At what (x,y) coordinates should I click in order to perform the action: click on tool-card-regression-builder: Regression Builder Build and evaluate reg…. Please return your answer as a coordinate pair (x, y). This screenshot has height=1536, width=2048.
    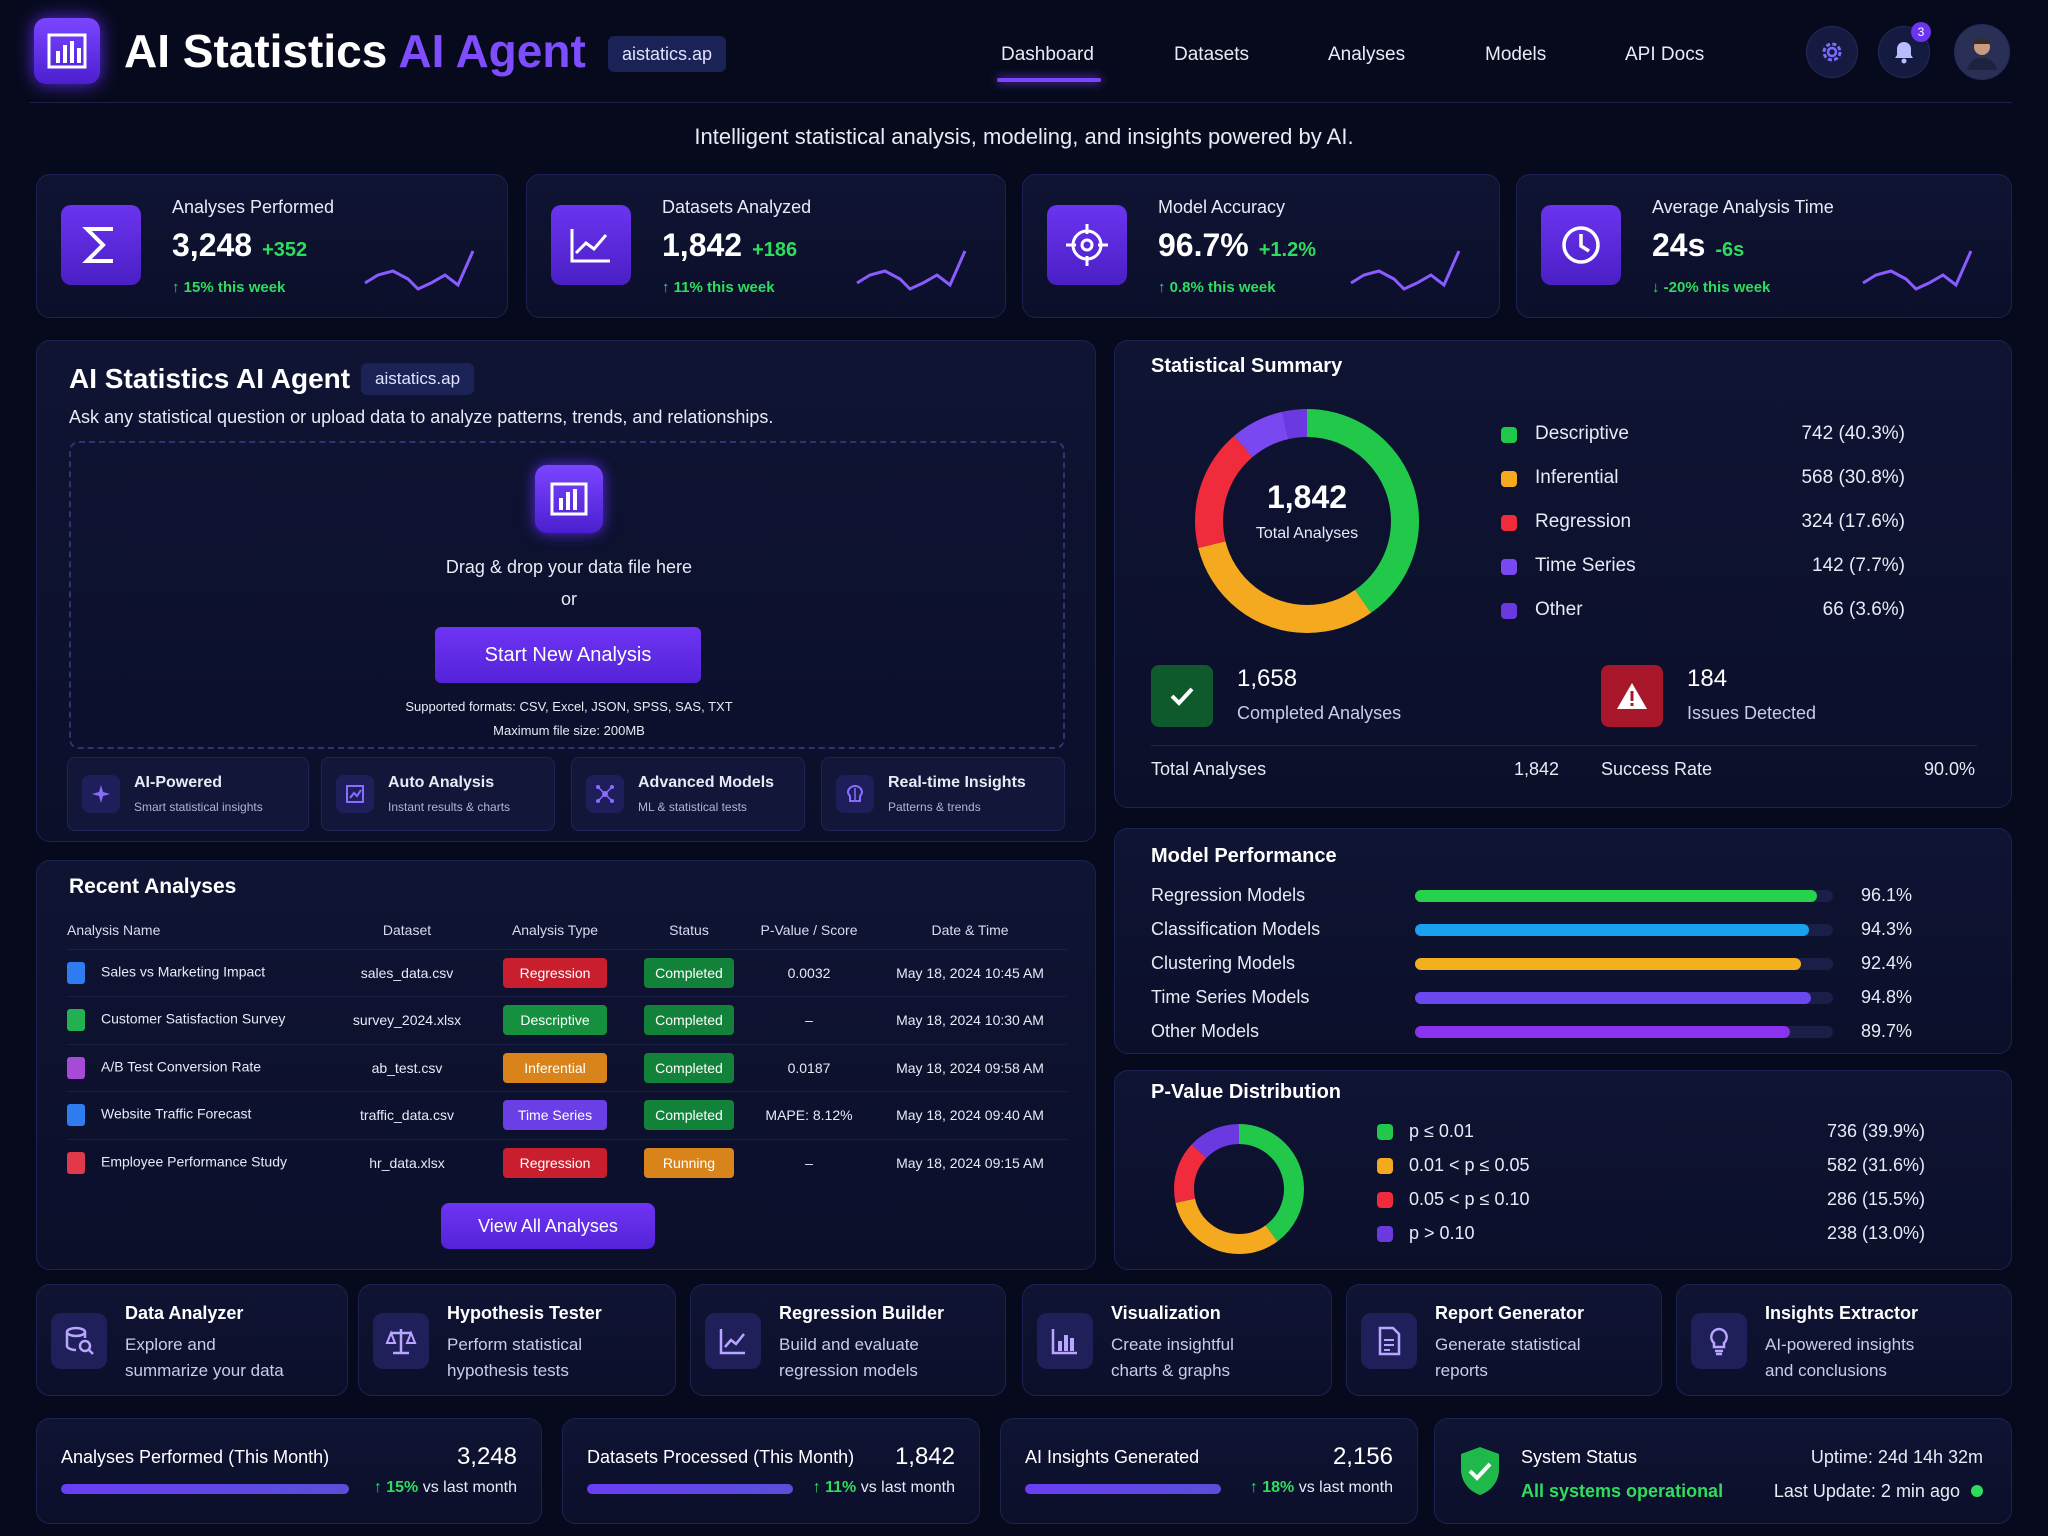
    Looking at the image, I should click on (848, 1340).